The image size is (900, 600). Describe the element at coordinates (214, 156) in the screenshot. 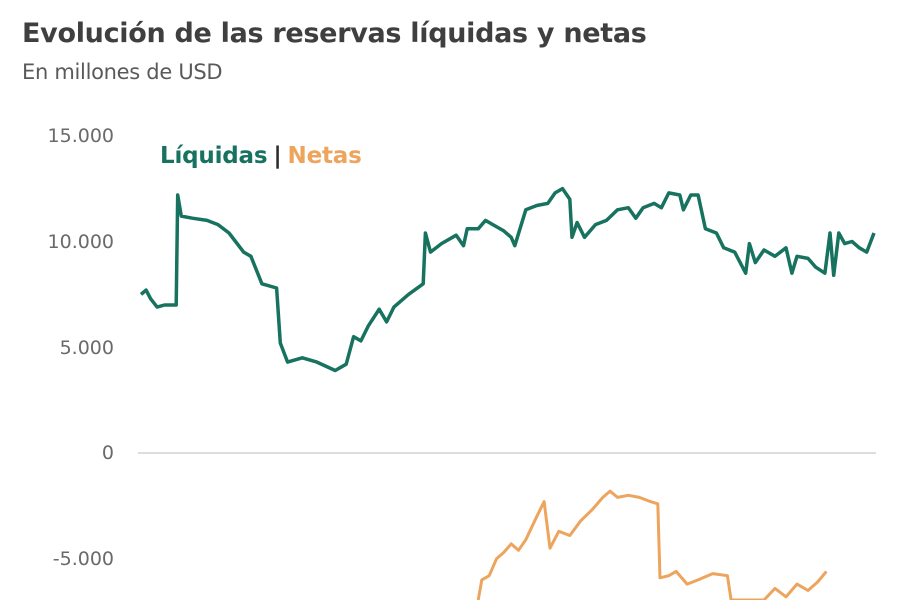

I see `legend-liquidas: Líquidas` at that location.